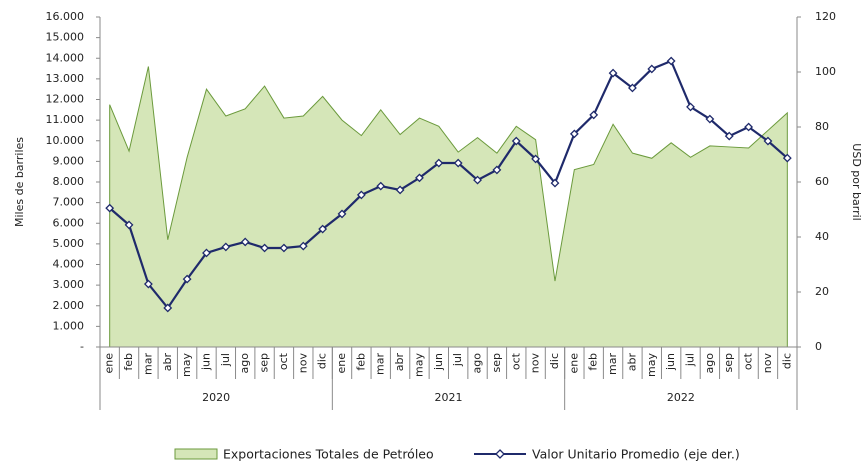 Image resolution: width=863 pixels, height=465 pixels. I want to click on y-tick-label: 13.000, so click(65, 78).